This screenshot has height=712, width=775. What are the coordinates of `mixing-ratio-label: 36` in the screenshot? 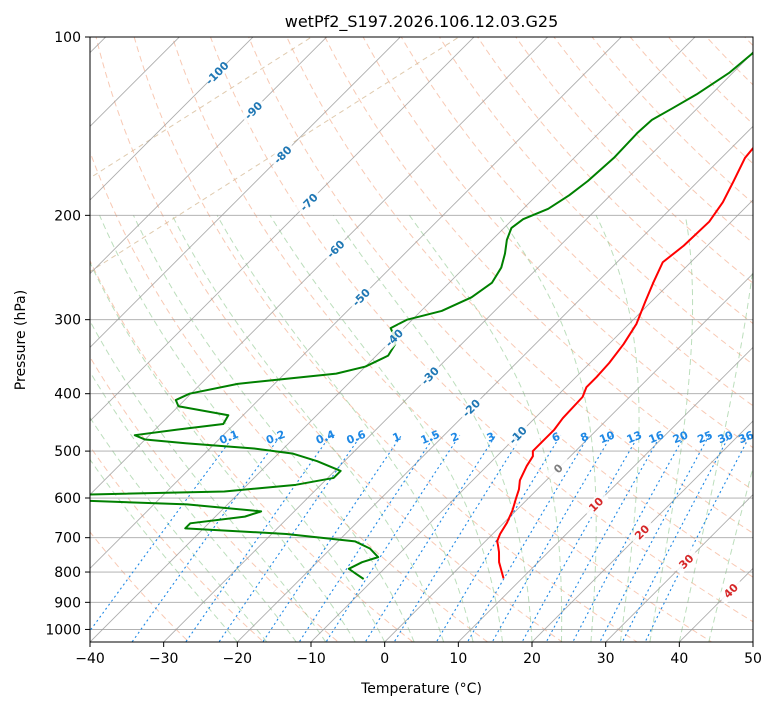 It's located at (746, 437).